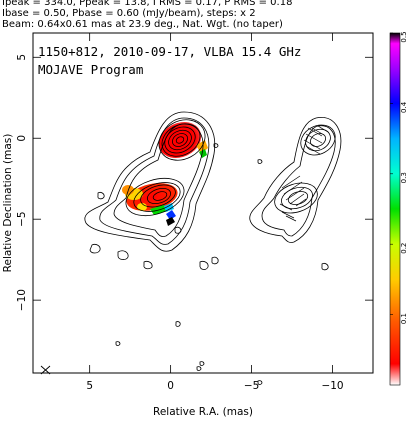 The height and width of the screenshot is (424, 410). What do you see at coordinates (404, 177) in the screenshot?
I see `colorbar-tick-label: 0.3` at bounding box center [404, 177].